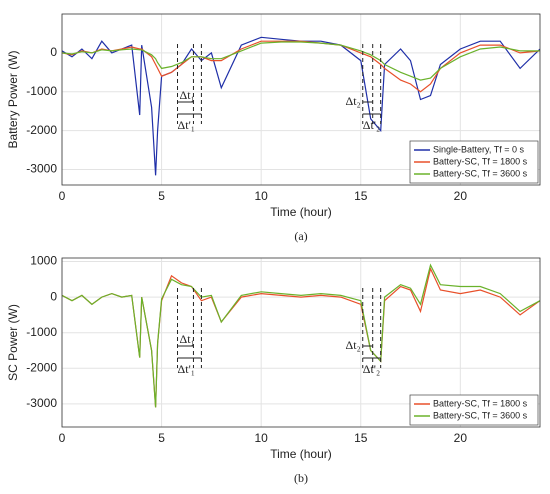 The height and width of the screenshot is (494, 550). I want to click on y-tick-label: 1000, so click(43, 261).